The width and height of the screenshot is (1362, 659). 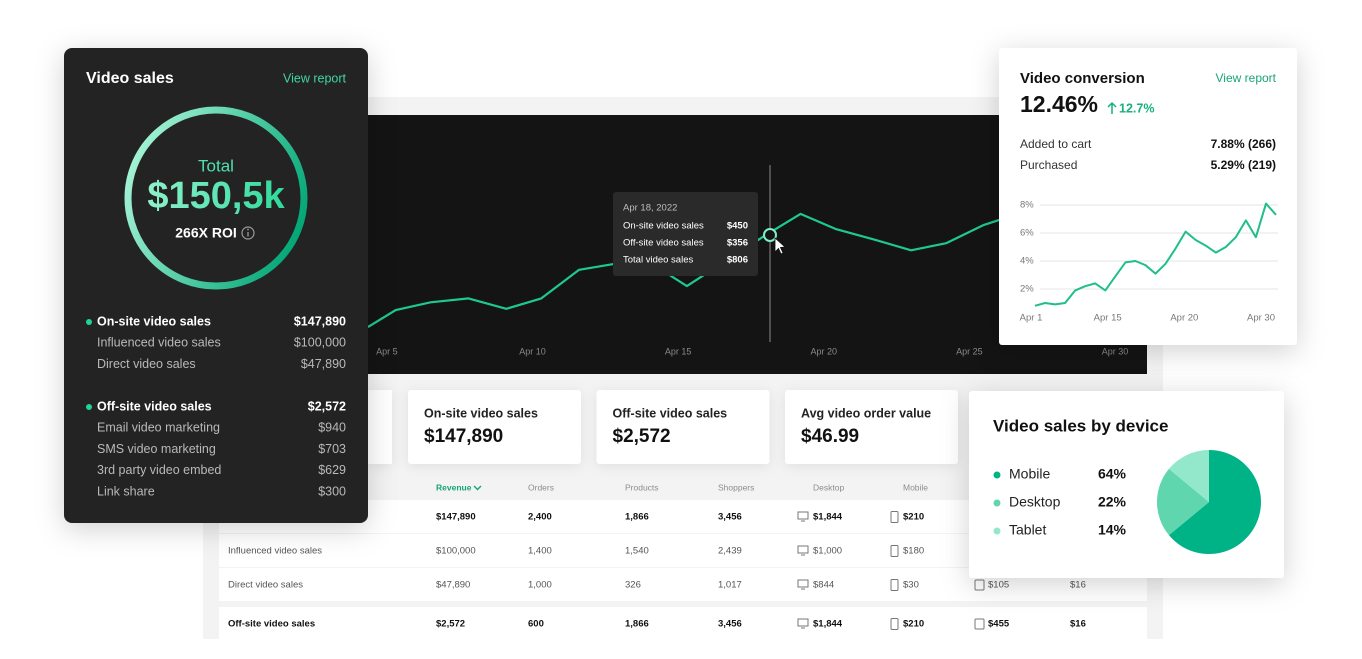 I want to click on row-label: Off-site video sales, so click(x=271, y=624).